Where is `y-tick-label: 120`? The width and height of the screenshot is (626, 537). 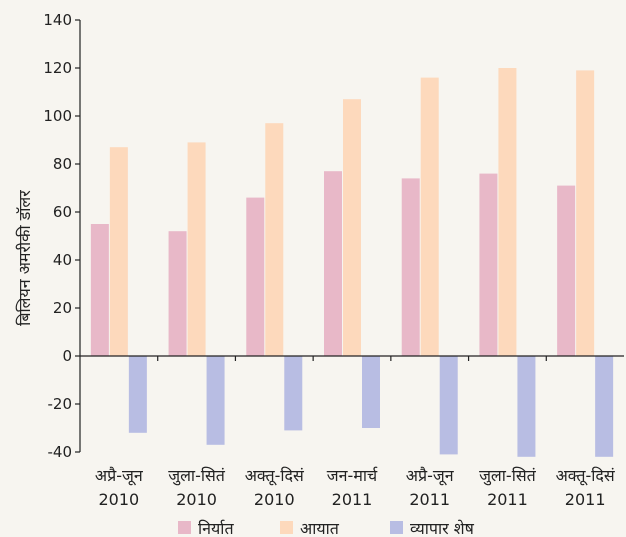 y-tick-label: 120 is located at coordinates (57, 68).